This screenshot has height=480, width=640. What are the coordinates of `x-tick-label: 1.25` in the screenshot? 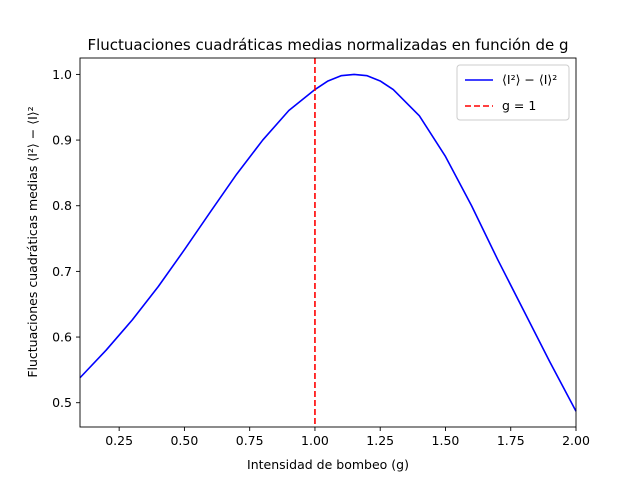 It's located at (380, 440).